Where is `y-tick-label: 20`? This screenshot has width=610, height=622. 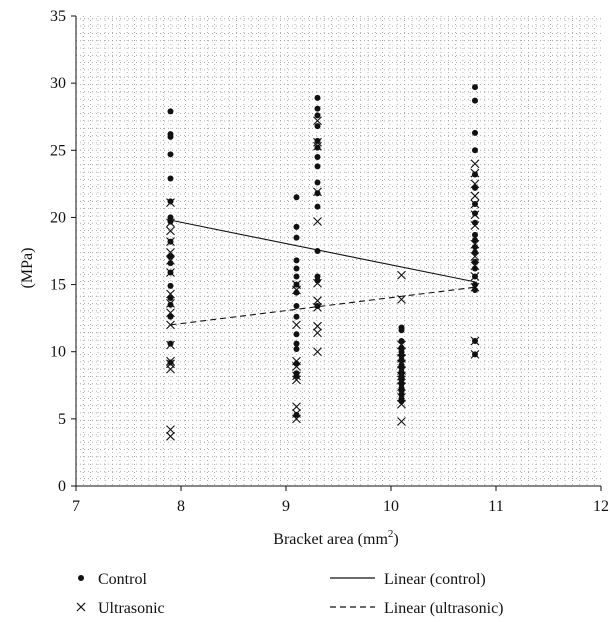 y-tick-label: 20 is located at coordinates (58, 217).